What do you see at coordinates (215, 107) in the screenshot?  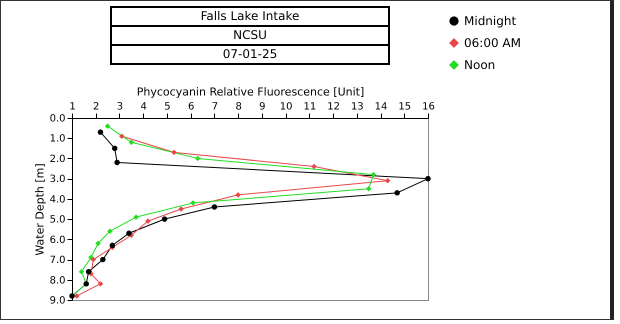 I see `x-tick-label: 7` at bounding box center [215, 107].